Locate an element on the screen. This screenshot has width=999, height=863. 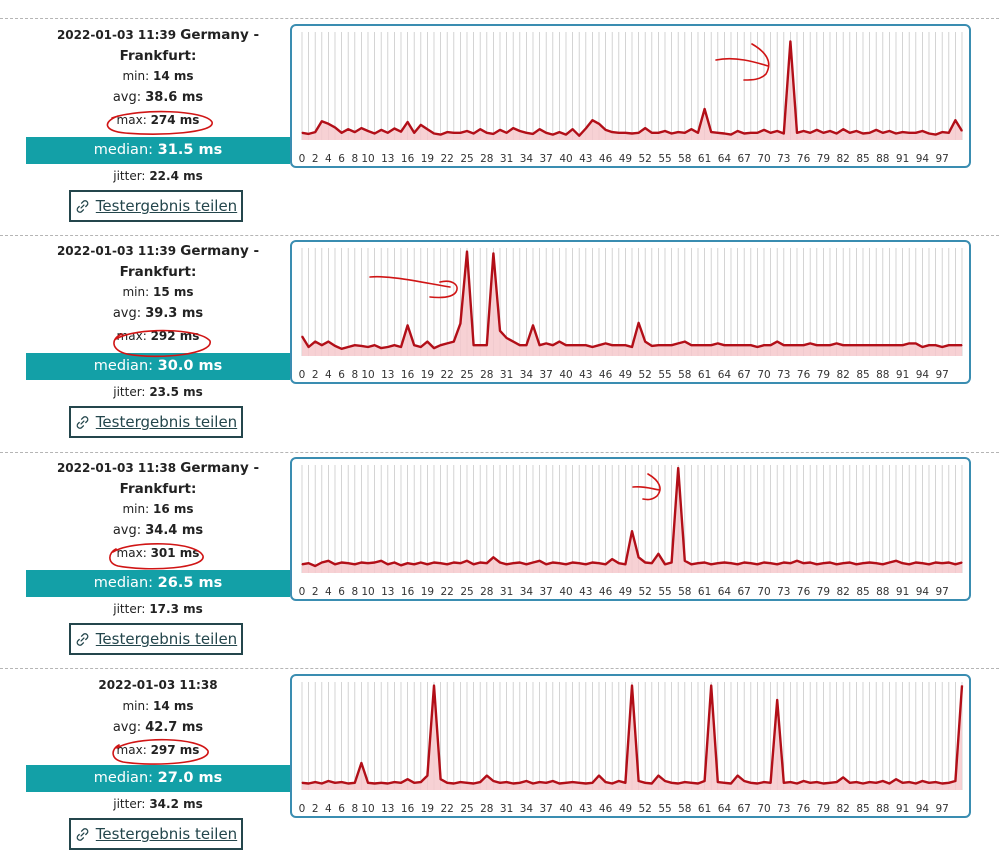
min-value: 14 ms is located at coordinates (173, 76).